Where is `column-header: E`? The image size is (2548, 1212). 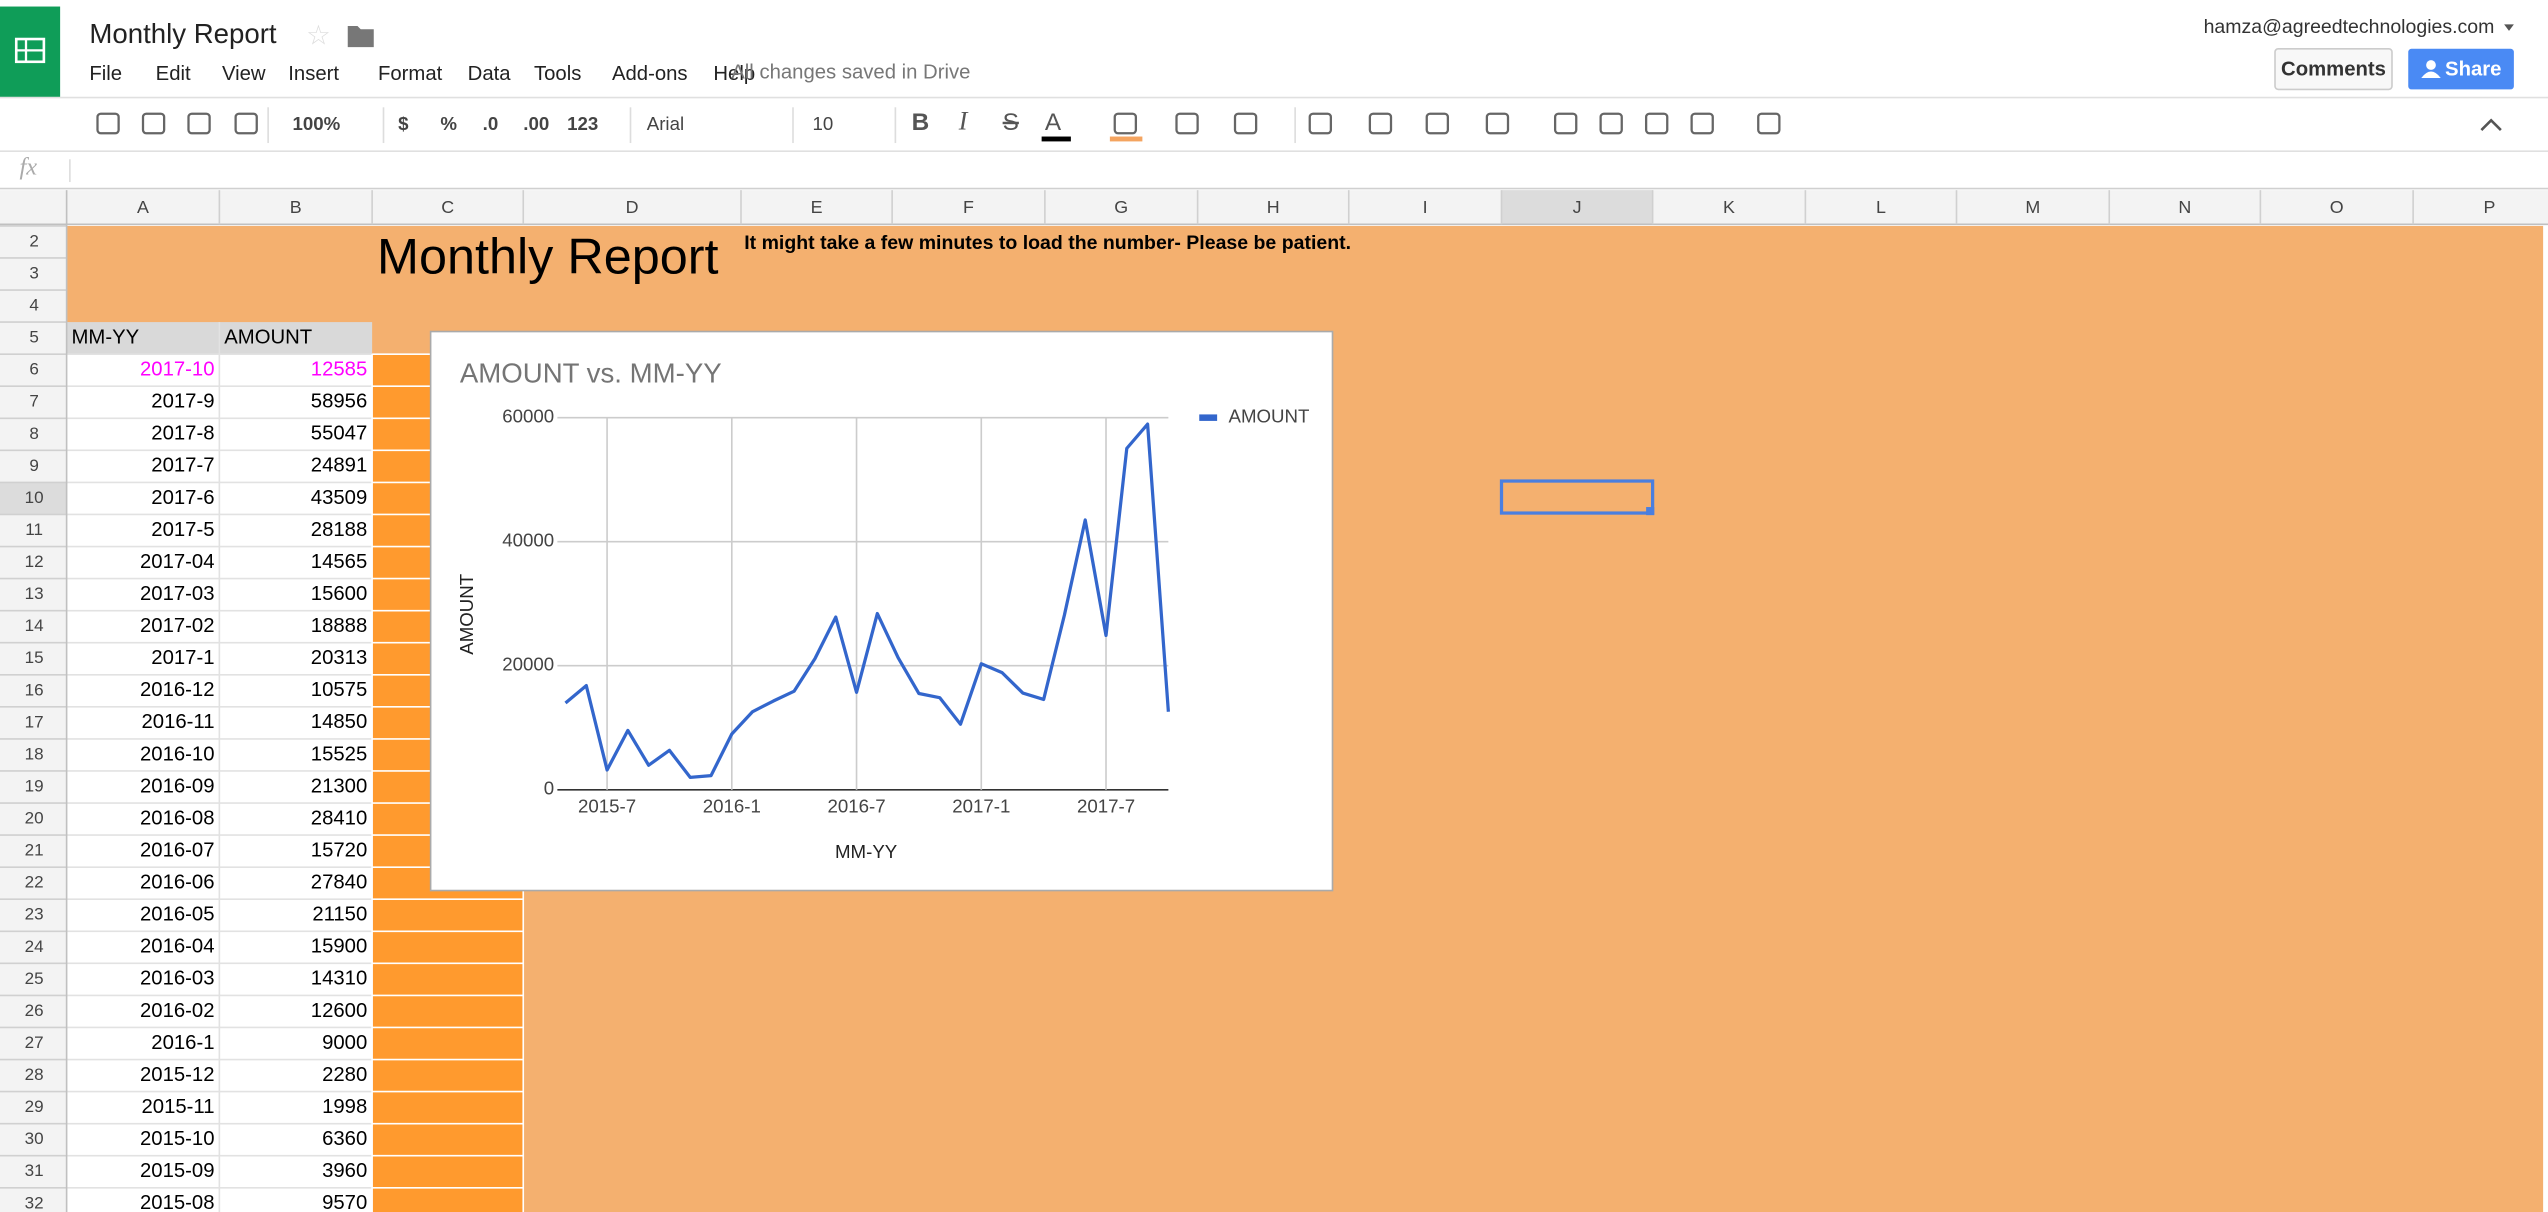 column-header: E is located at coordinates (817, 207).